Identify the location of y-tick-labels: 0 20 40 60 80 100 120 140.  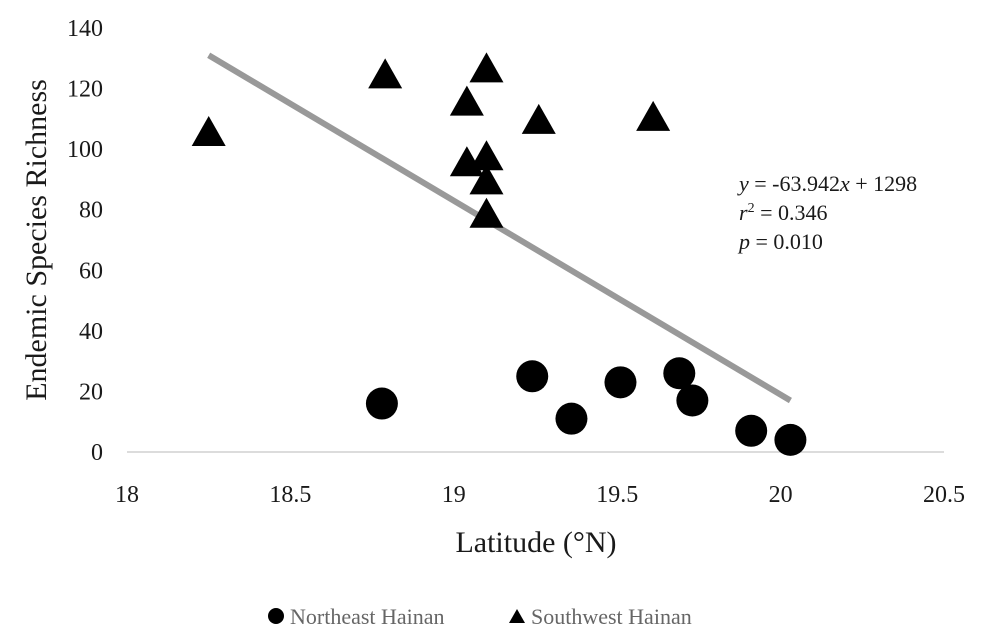
(85, 241).